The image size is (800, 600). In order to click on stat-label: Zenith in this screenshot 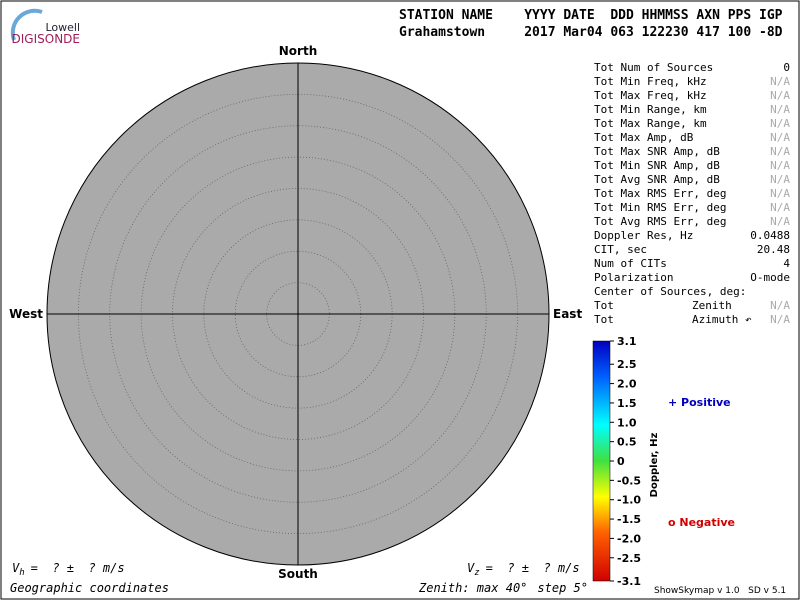, I will do `click(712, 305)`.